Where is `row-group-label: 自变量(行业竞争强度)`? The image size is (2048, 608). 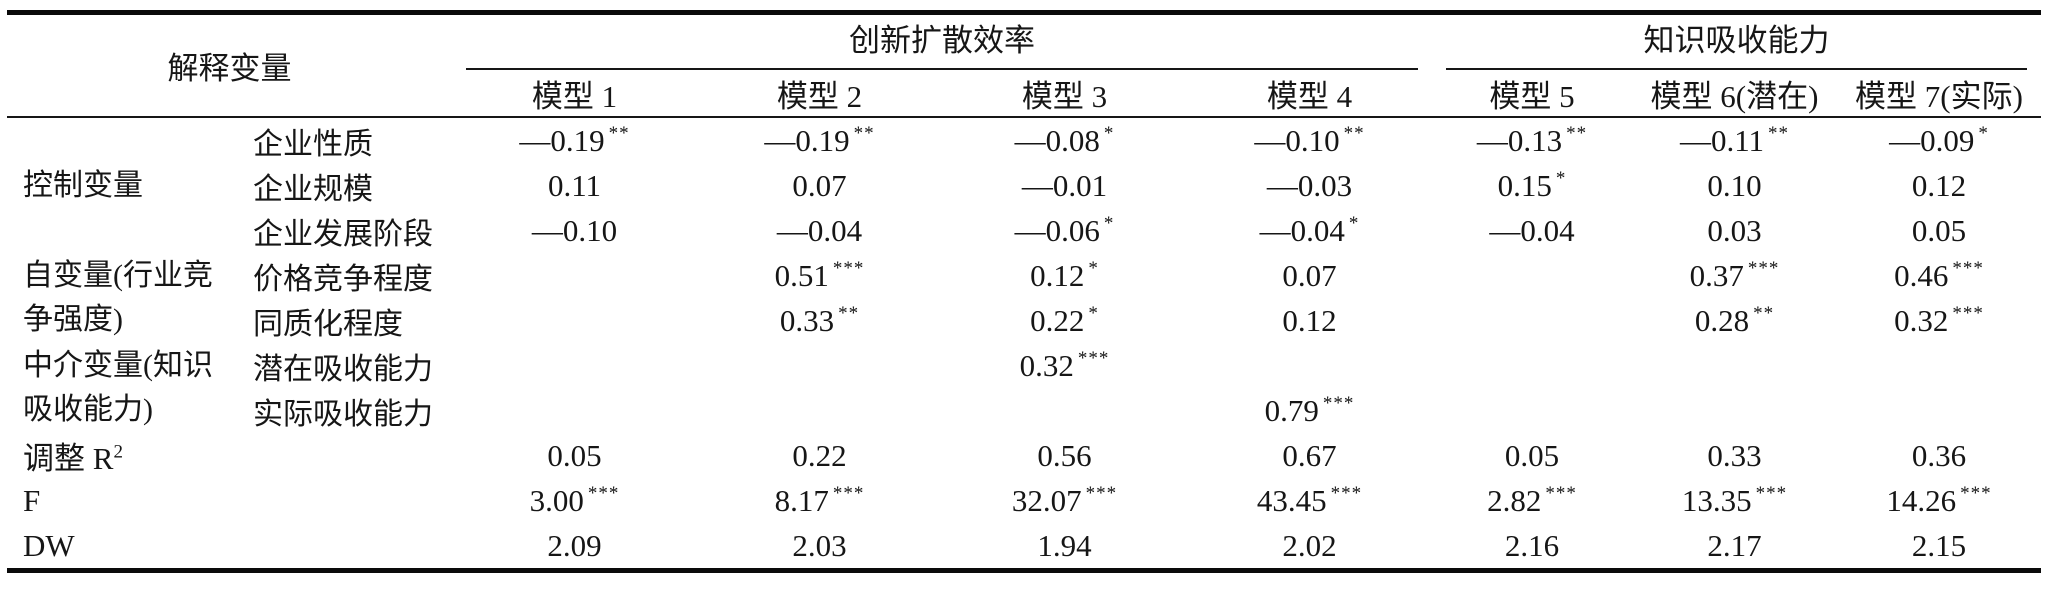
row-group-label: 自变量(行业竞争强度) is located at coordinates (118, 297).